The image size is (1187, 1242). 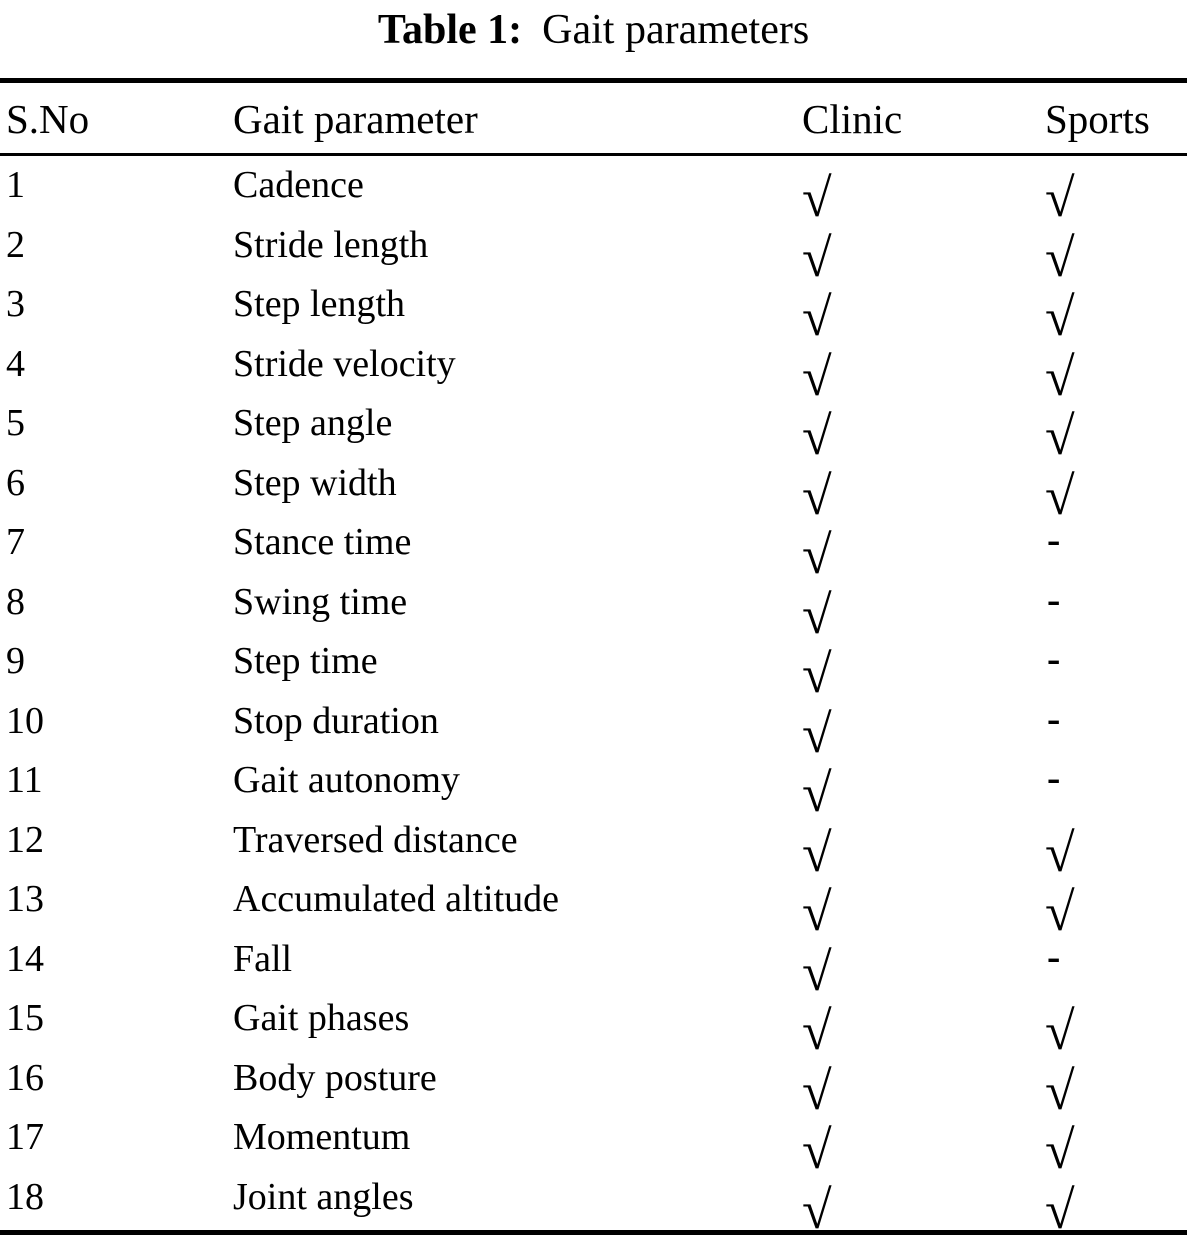 I want to click on row-number: 17, so click(x=25, y=1137).